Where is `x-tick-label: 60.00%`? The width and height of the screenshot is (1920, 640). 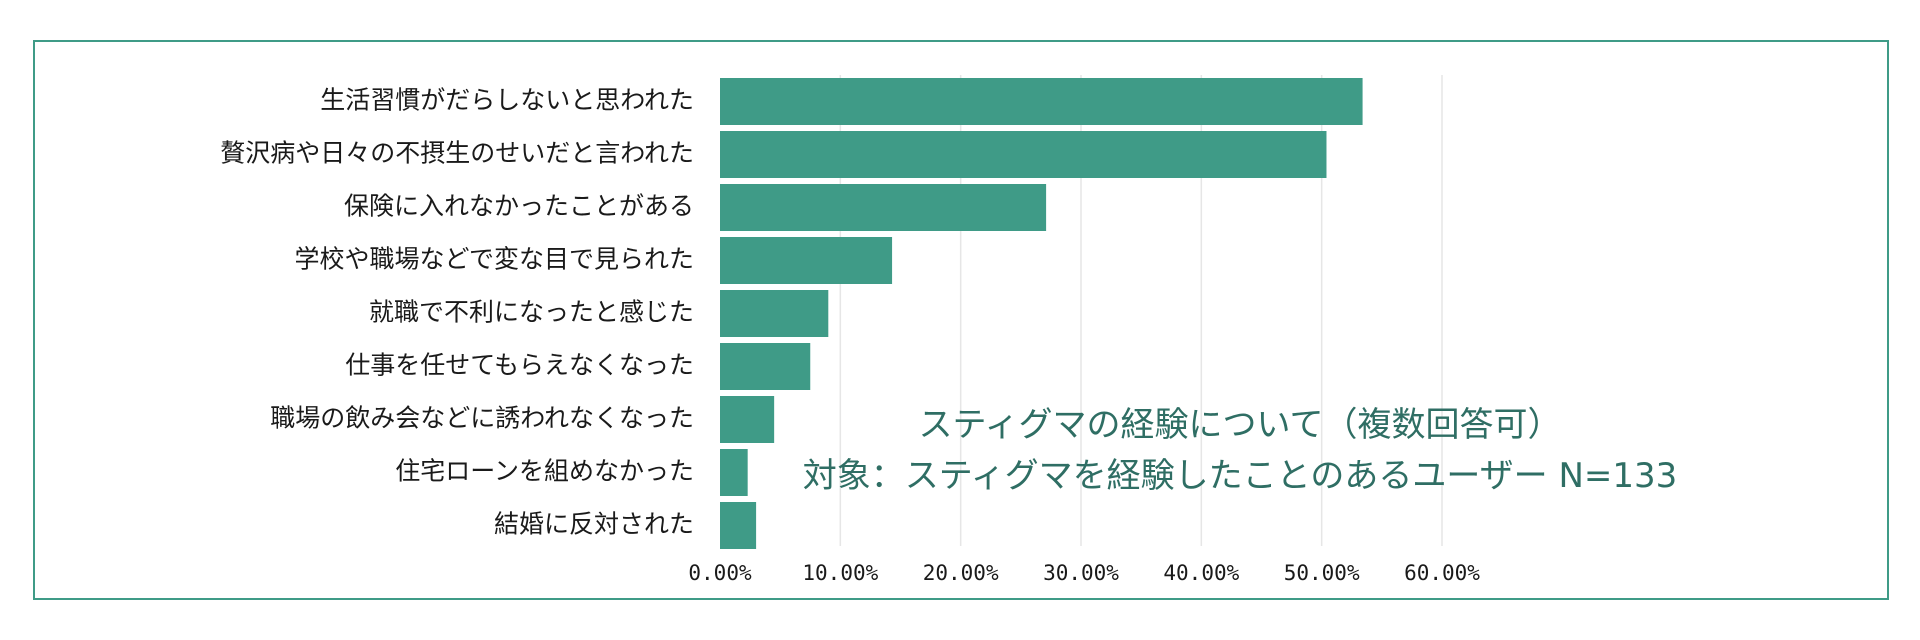
x-tick-label: 60.00% is located at coordinates (1442, 573).